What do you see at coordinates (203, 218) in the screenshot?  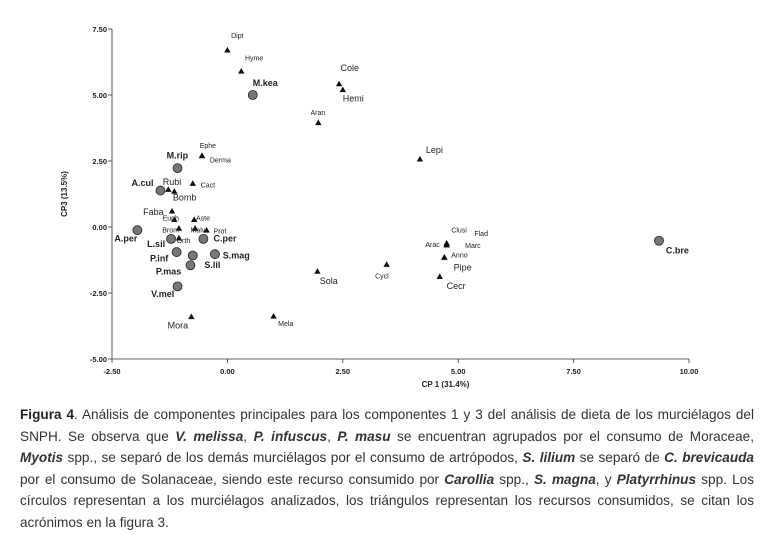 I see `resource-label: Aste` at bounding box center [203, 218].